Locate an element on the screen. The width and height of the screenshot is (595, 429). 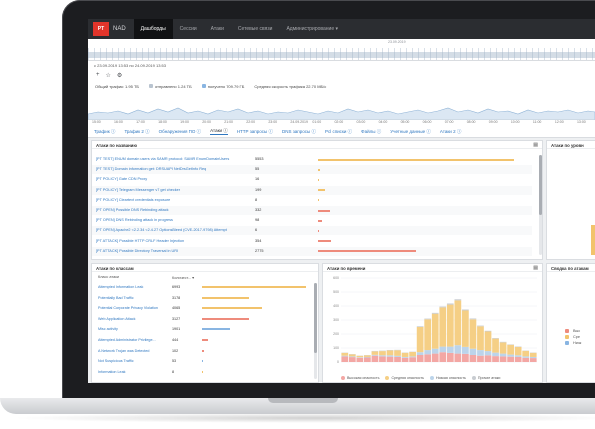
class-row: Not Suspicious Traffic 53 is located at coordinates (203, 361).